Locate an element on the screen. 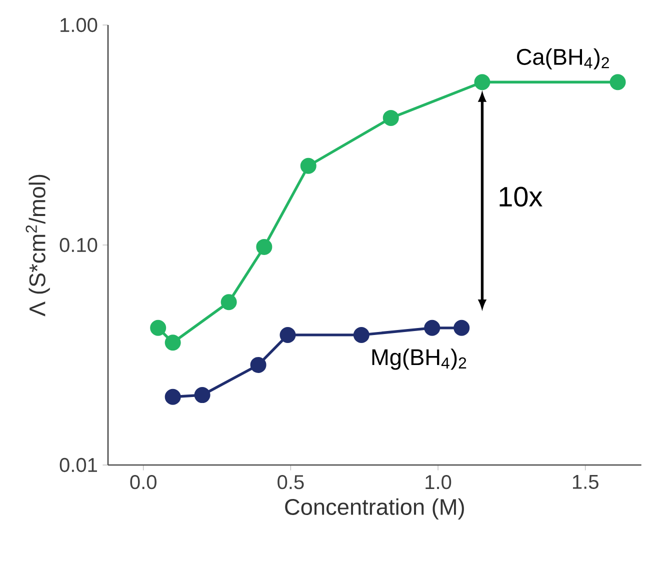 This screenshot has height=562, width=652. series-label: Ca(BH$_{4}$)$_{2}$ is located at coordinates (563, 59).